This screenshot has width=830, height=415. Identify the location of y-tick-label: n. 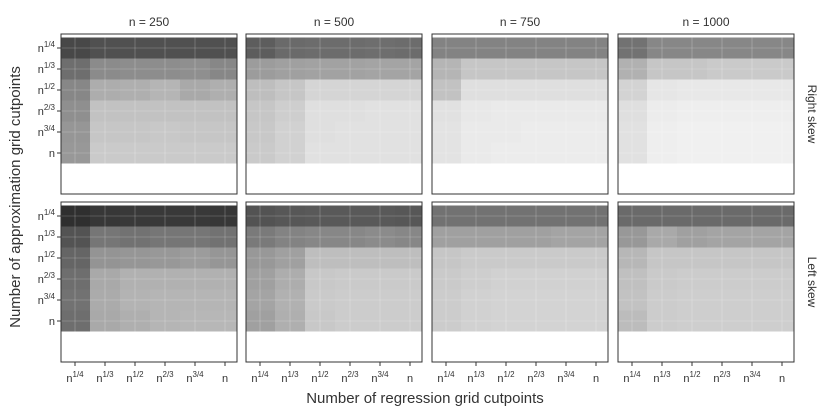
(52, 322).